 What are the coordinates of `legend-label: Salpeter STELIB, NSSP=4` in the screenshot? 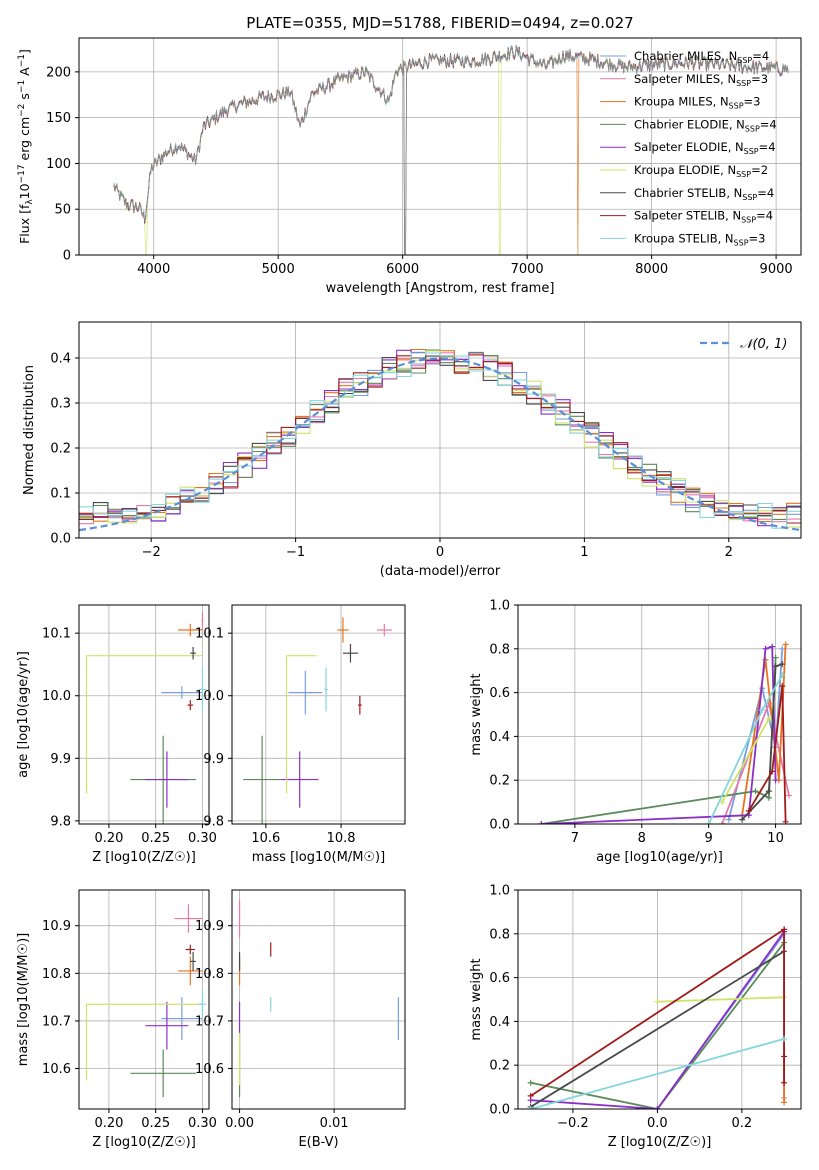 It's located at (703, 217).